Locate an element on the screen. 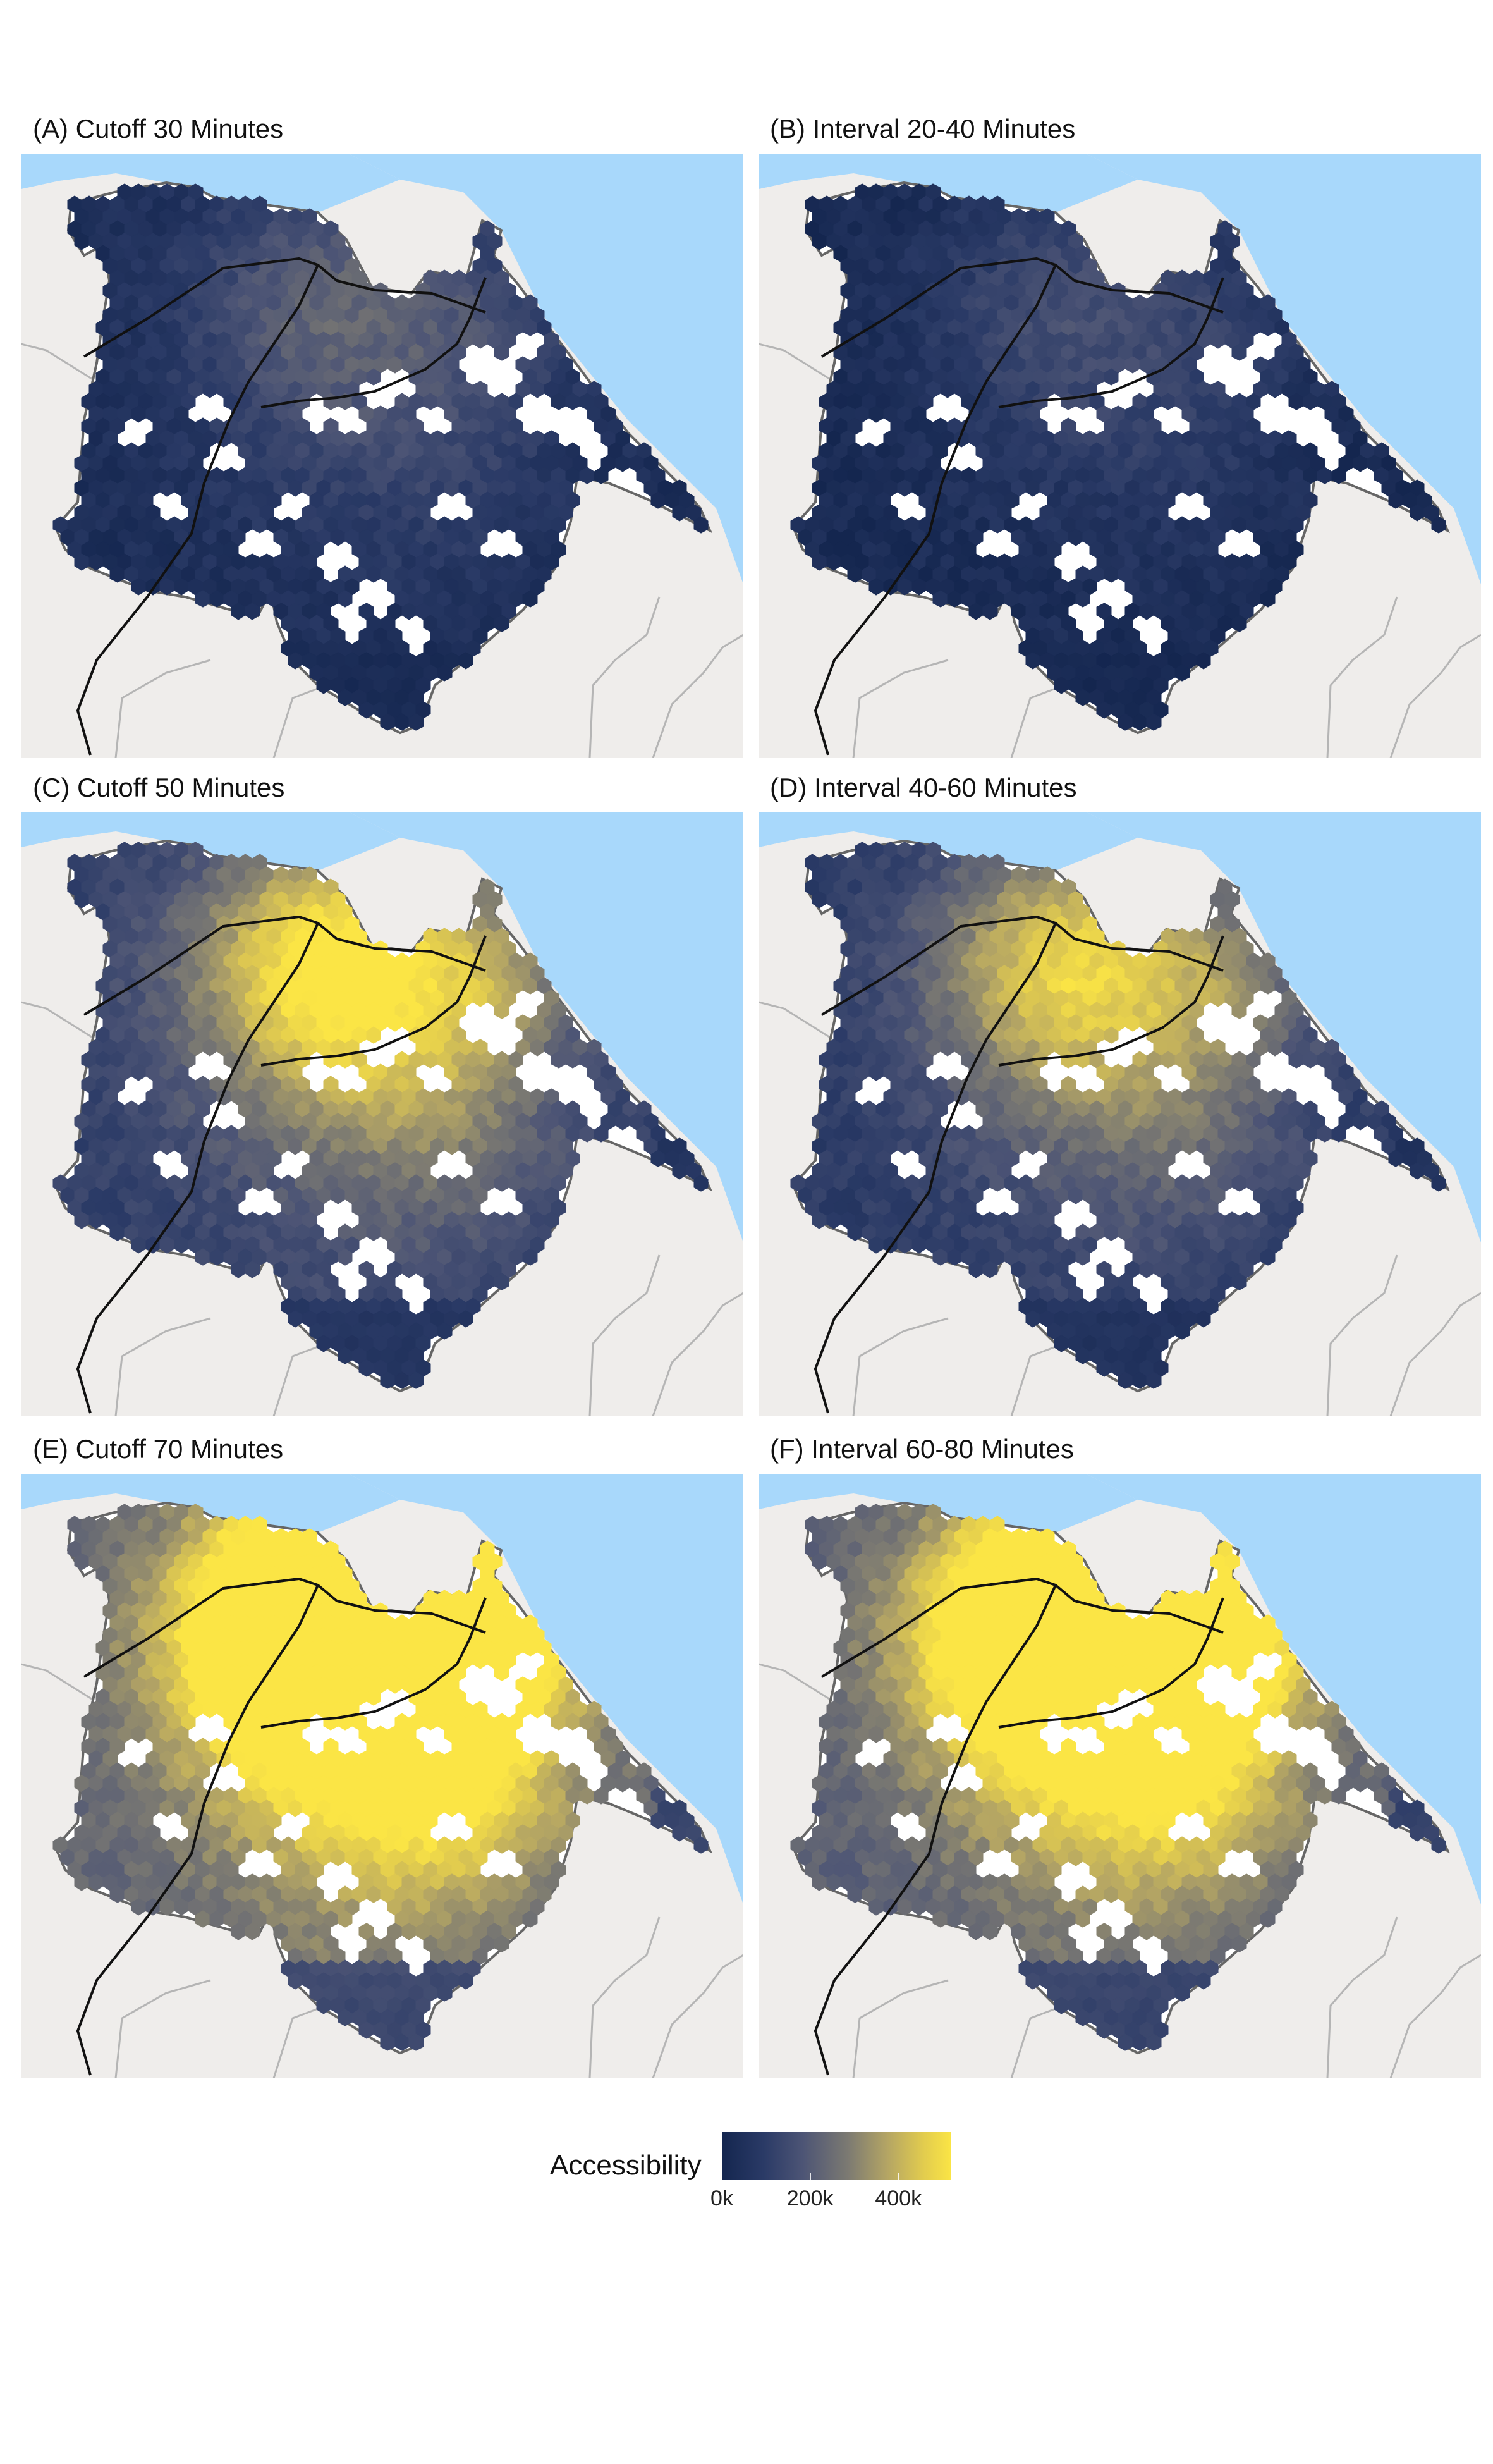 The width and height of the screenshot is (1493, 2464). panel-title: (A) Cutoff 30 Minutes is located at coordinates (158, 129).